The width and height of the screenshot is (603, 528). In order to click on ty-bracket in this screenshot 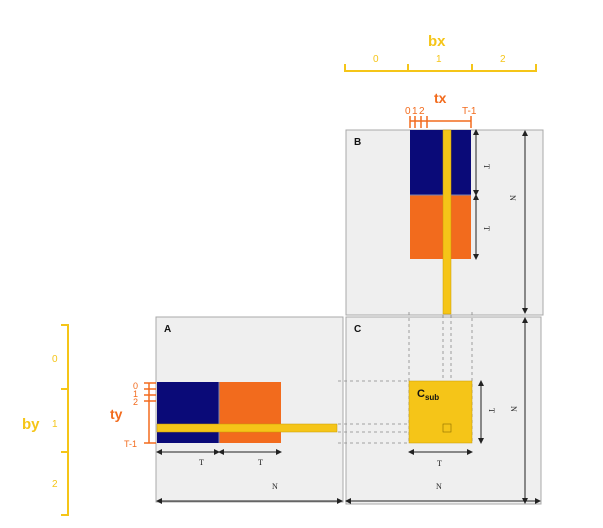, I will do `click(150, 413)`.